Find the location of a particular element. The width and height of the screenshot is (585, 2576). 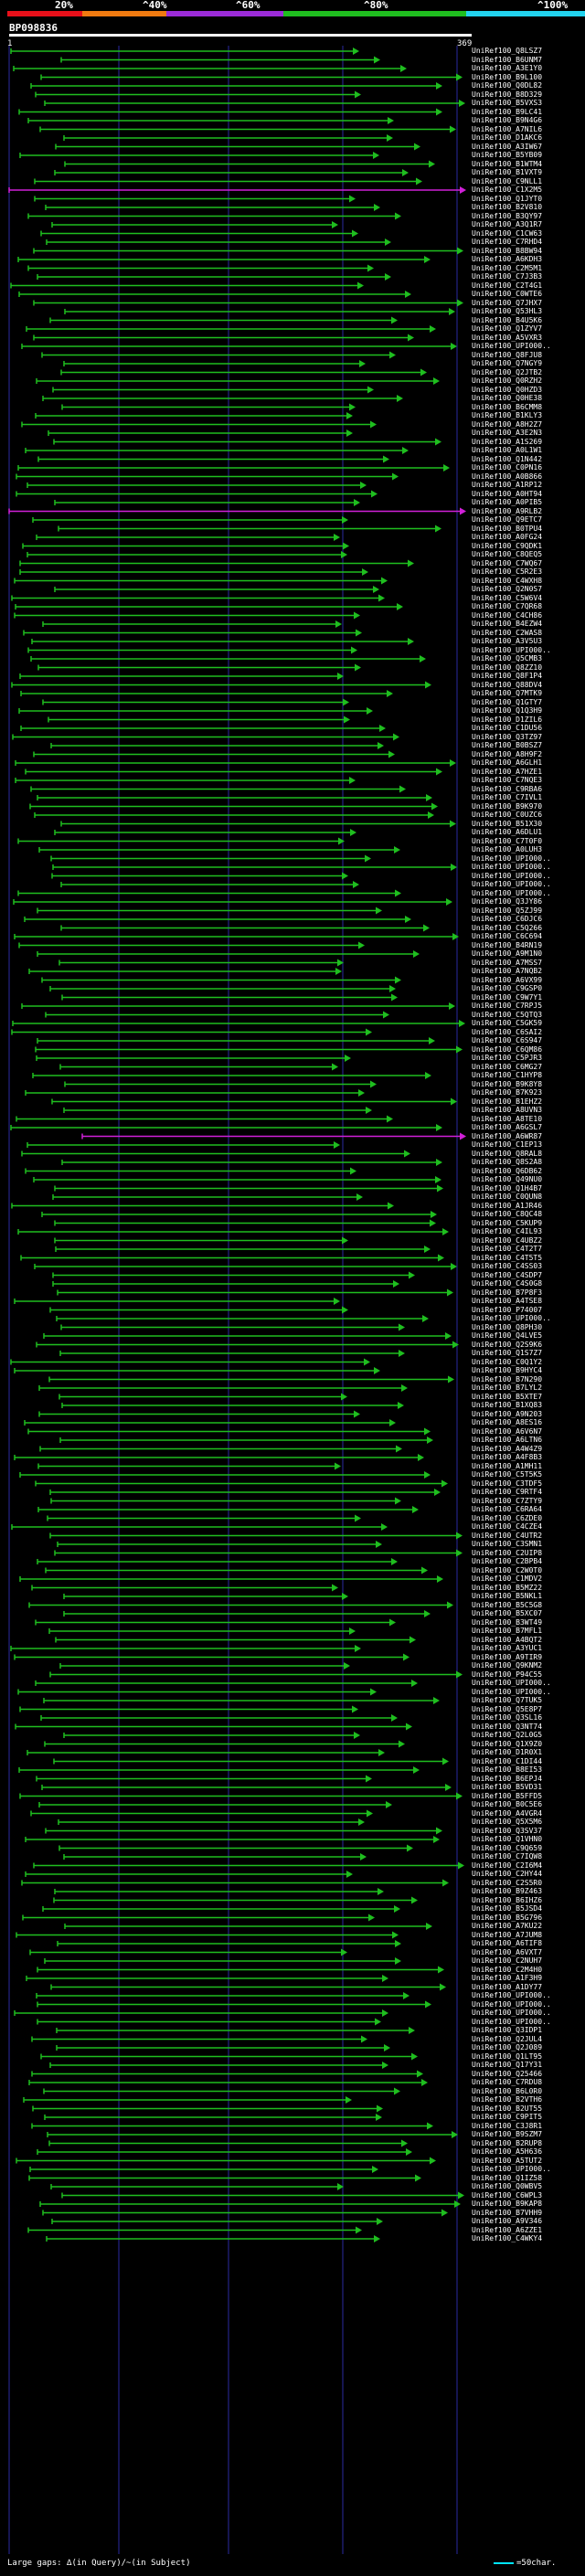

hit-label: UniRef100_C4WKY4 is located at coordinates (508, 2238).